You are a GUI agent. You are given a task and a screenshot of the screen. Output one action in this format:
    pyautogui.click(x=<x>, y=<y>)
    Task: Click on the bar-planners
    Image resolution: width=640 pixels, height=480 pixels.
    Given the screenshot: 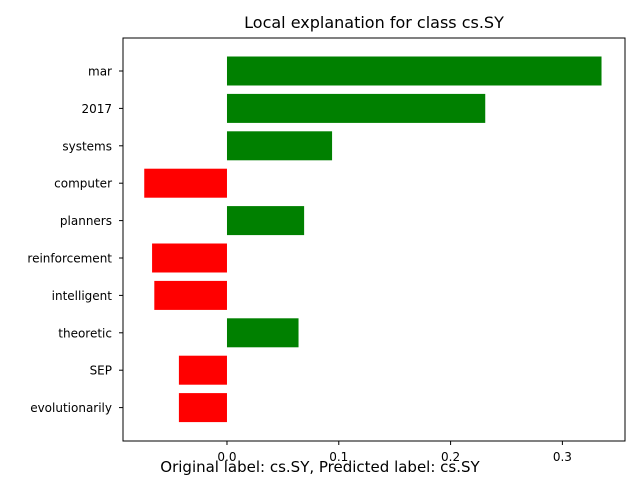 What is the action you would take?
    pyautogui.click(x=265, y=221)
    